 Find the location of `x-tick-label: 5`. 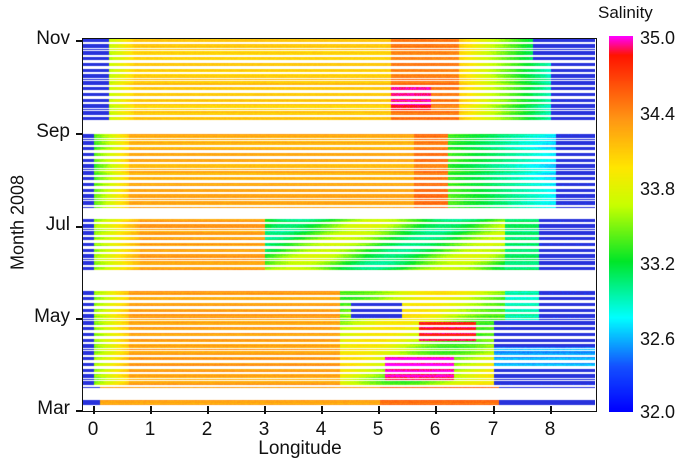

x-tick-label: 5 is located at coordinates (378, 429).